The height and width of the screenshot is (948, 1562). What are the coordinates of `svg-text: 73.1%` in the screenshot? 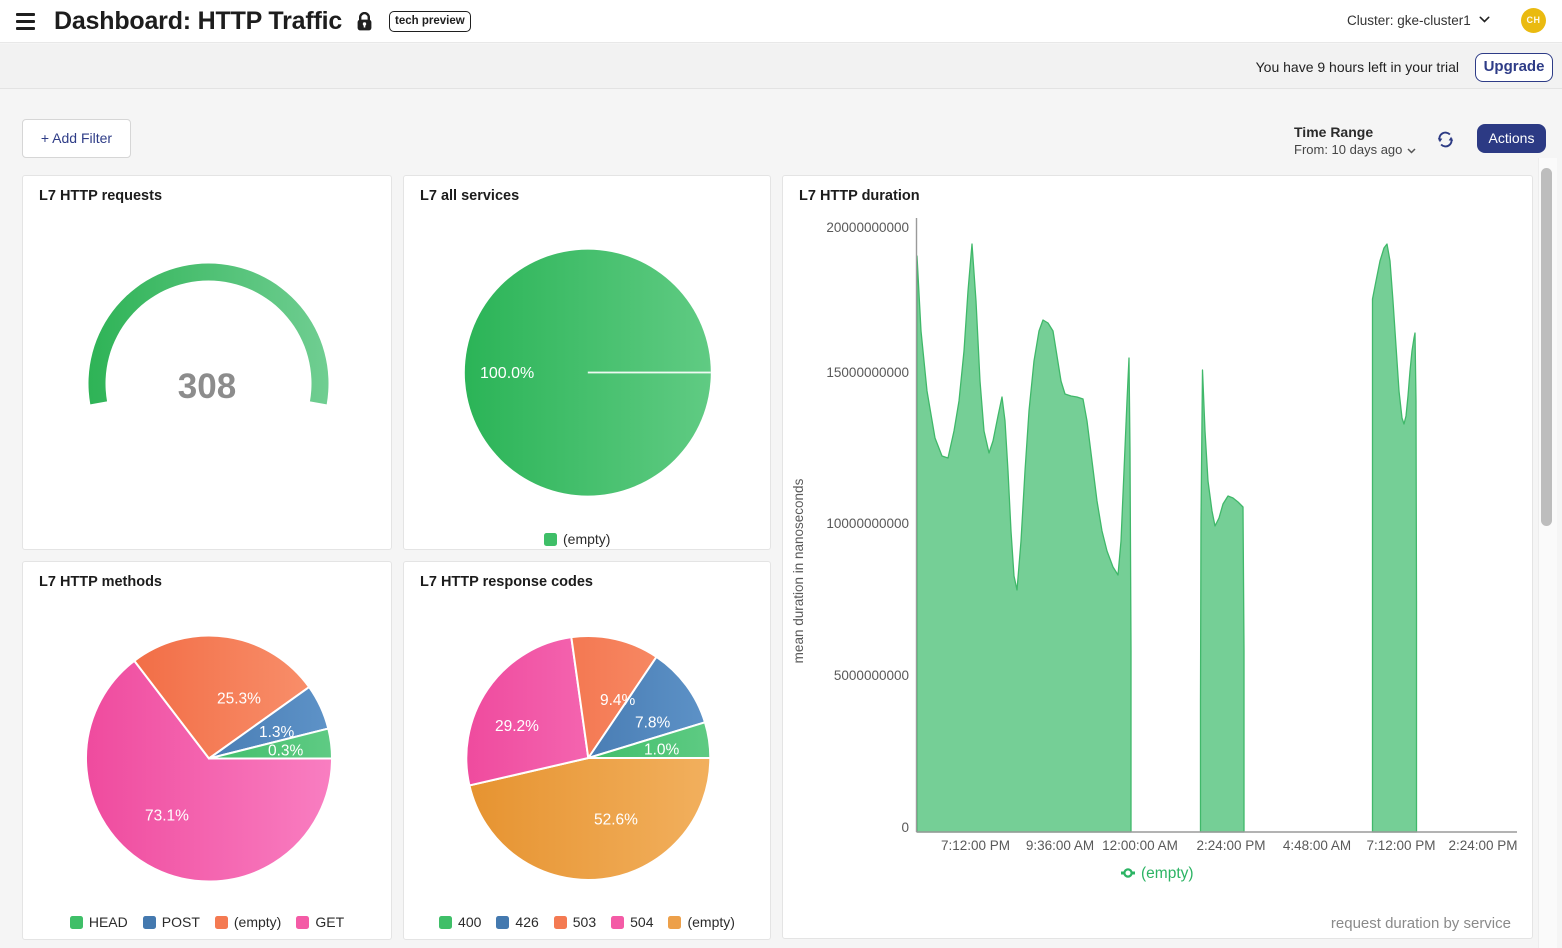 It's located at (167, 816).